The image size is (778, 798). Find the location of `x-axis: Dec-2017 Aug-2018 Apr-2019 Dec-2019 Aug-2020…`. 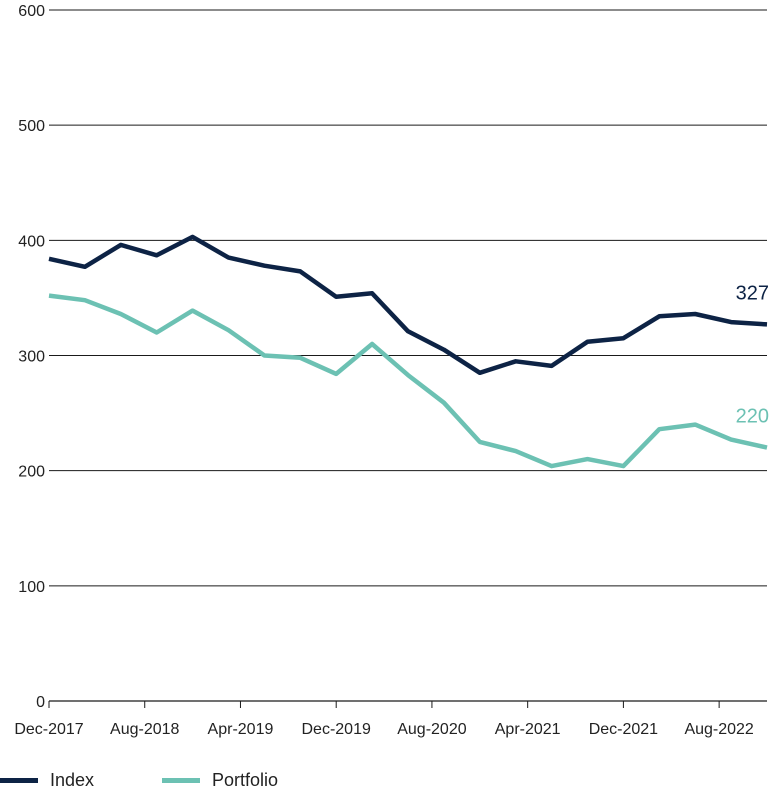

x-axis: Dec-2017 Aug-2018 Apr-2019 Dec-2019 Aug-2020… is located at coordinates (390, 719).